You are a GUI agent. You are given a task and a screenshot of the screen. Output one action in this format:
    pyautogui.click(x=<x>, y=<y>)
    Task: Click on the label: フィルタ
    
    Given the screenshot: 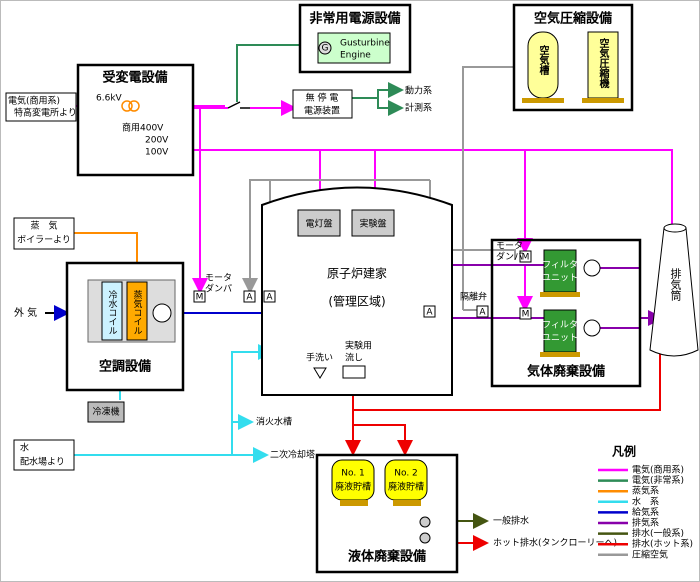 What is the action you would take?
    pyautogui.click(x=560, y=265)
    